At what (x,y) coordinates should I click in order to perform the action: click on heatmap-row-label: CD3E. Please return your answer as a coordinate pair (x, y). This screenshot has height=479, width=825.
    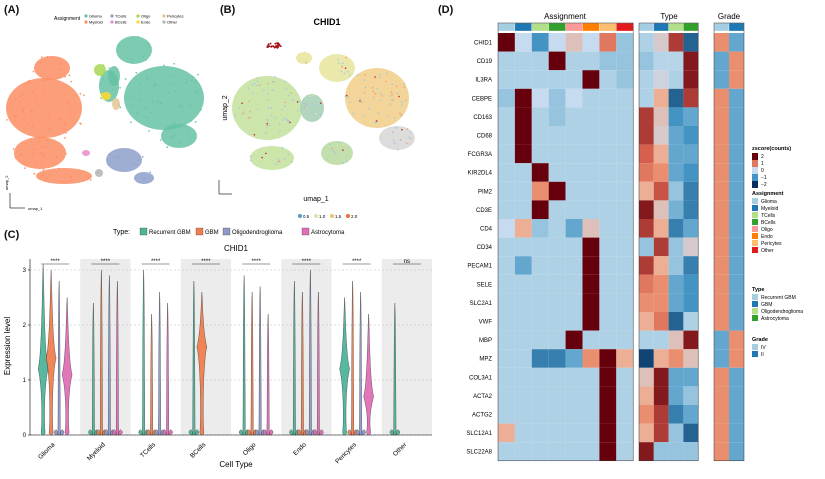
    Looking at the image, I should click on (484, 211).